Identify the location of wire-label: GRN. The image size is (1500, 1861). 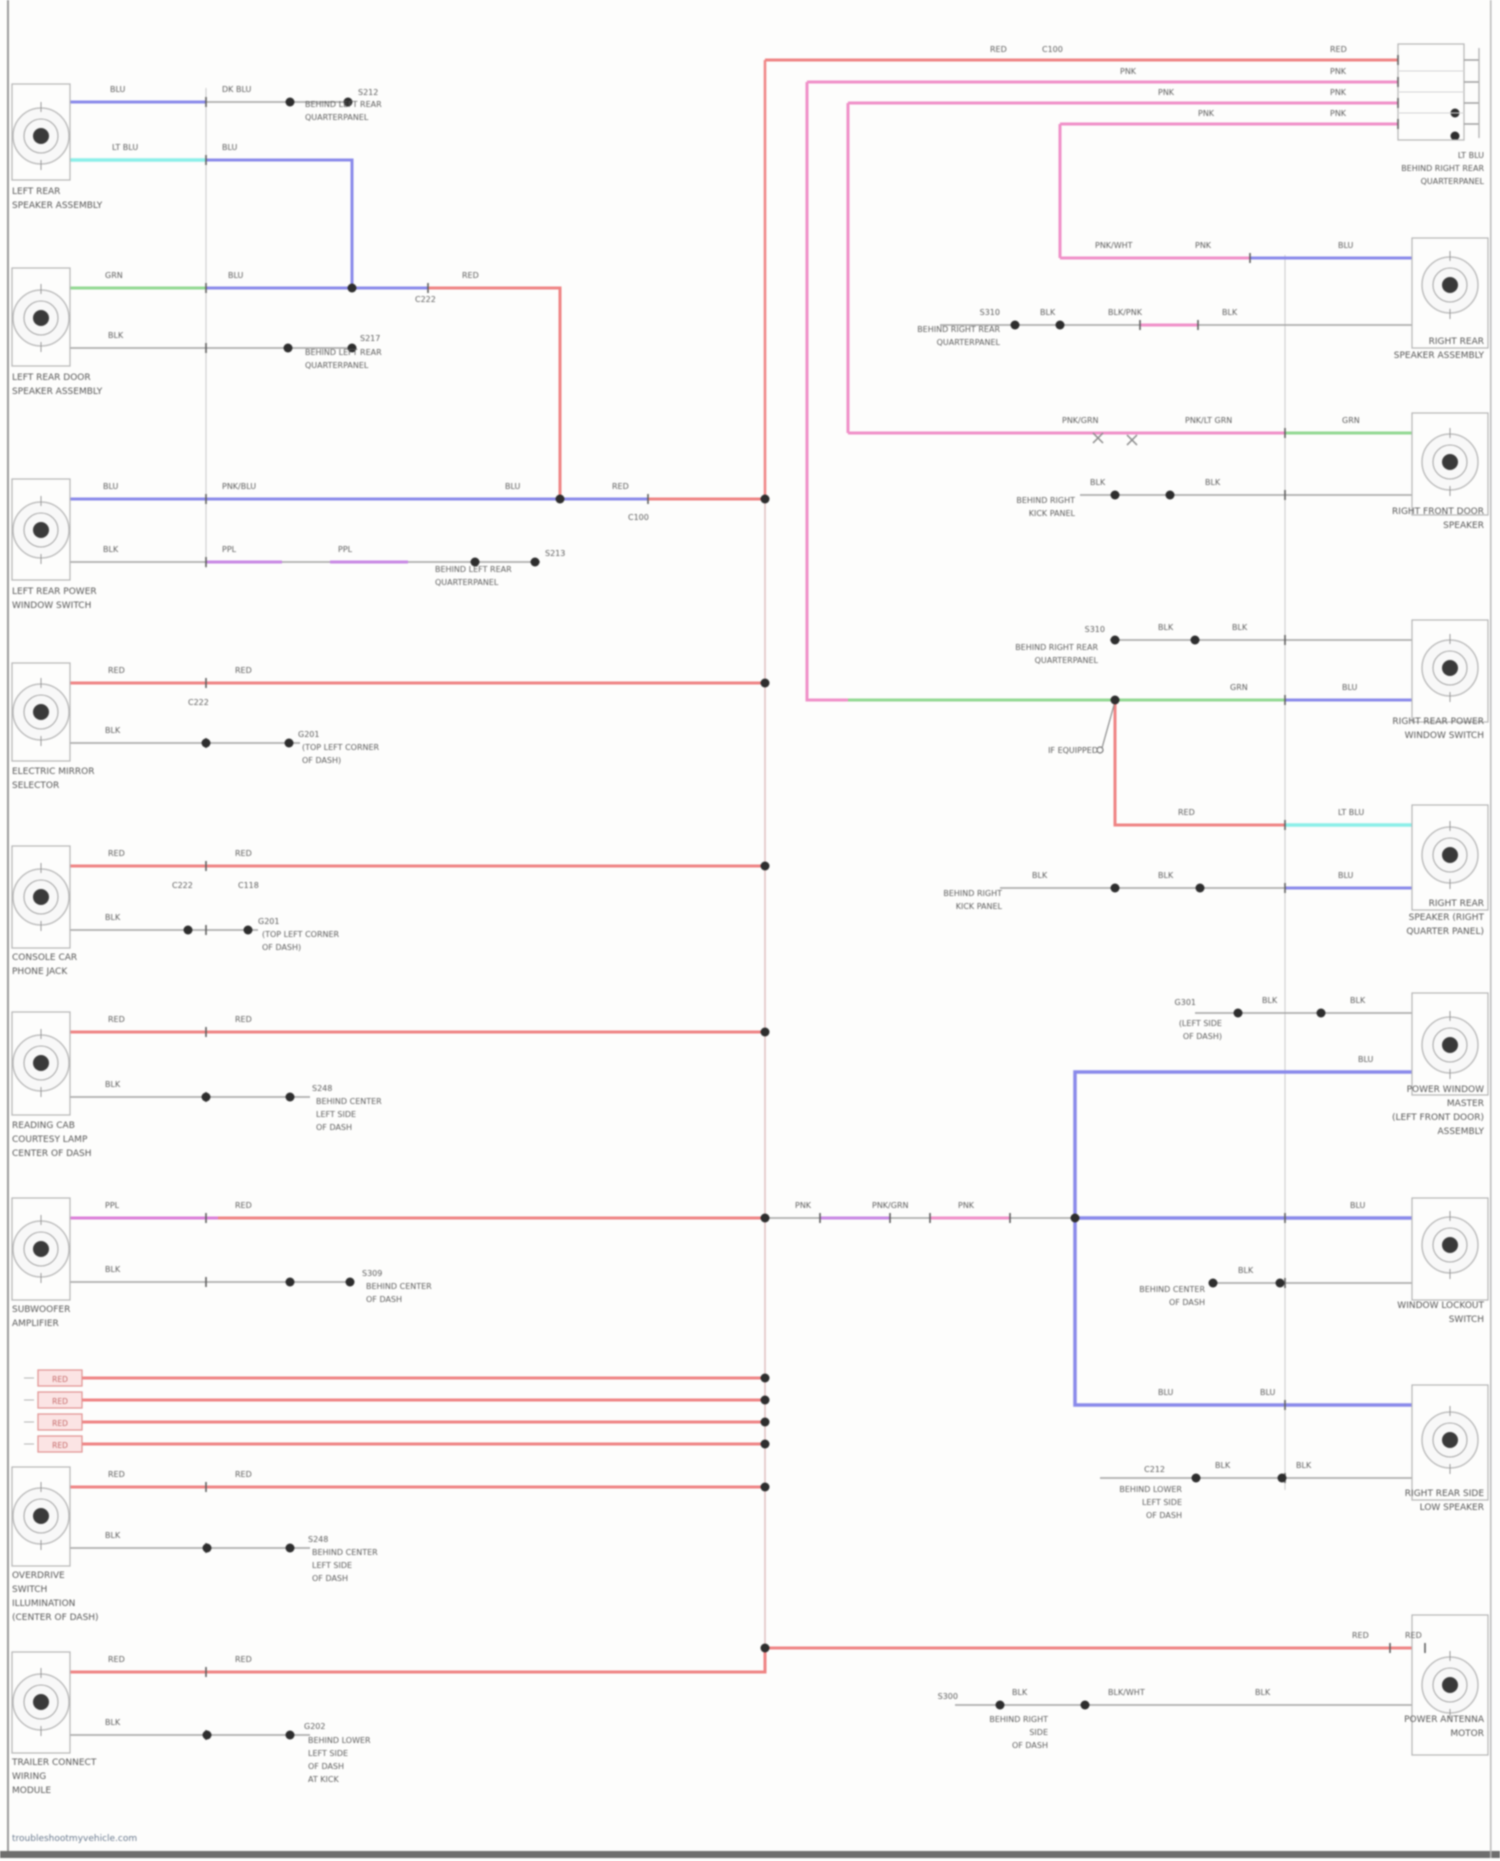
(1239, 687).